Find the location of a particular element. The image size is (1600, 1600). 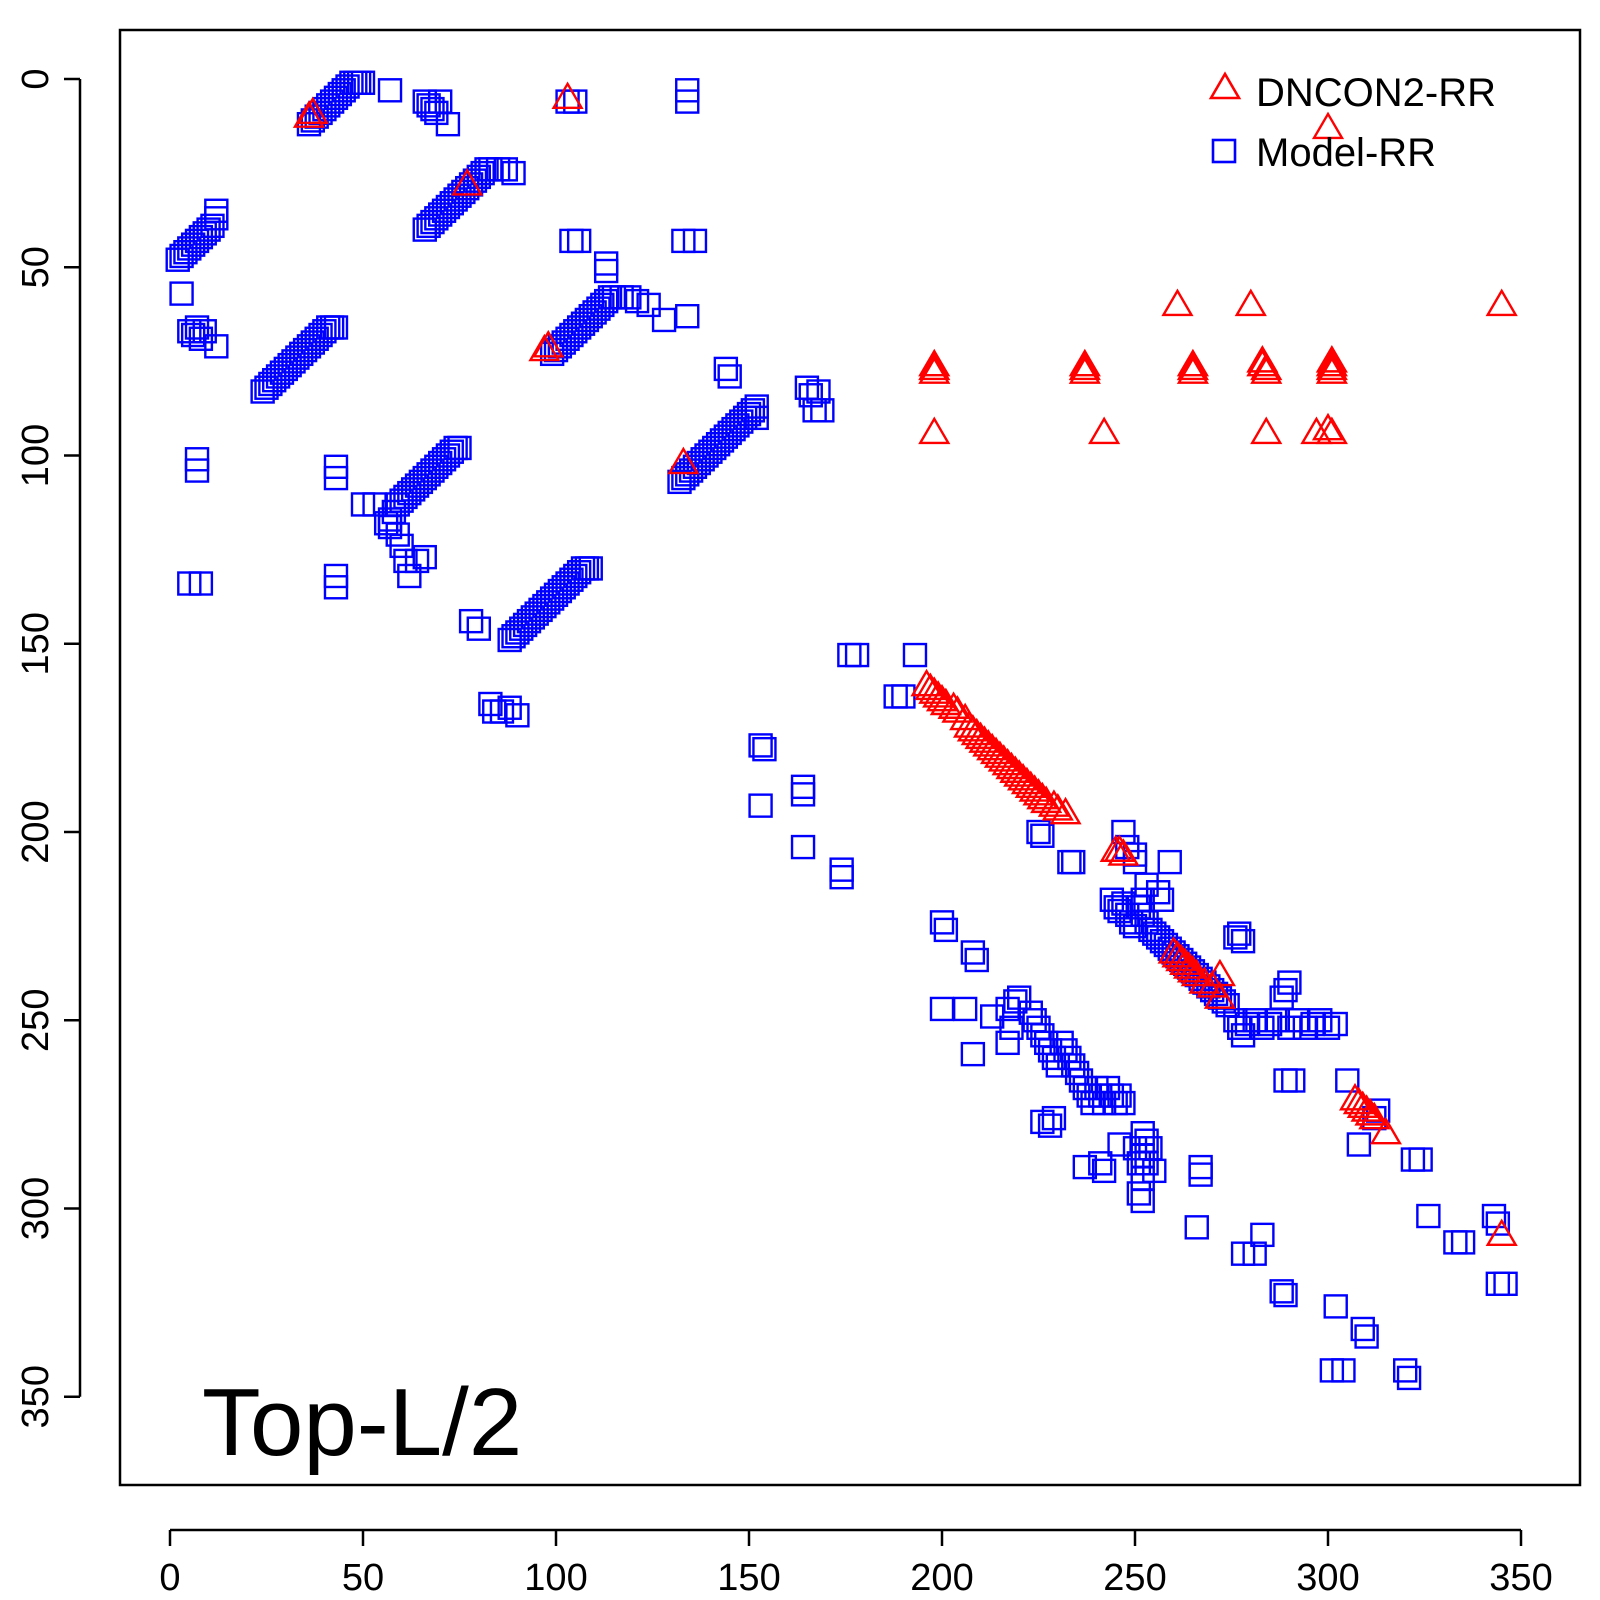

x-tick-label: 50 is located at coordinates (363, 1578).